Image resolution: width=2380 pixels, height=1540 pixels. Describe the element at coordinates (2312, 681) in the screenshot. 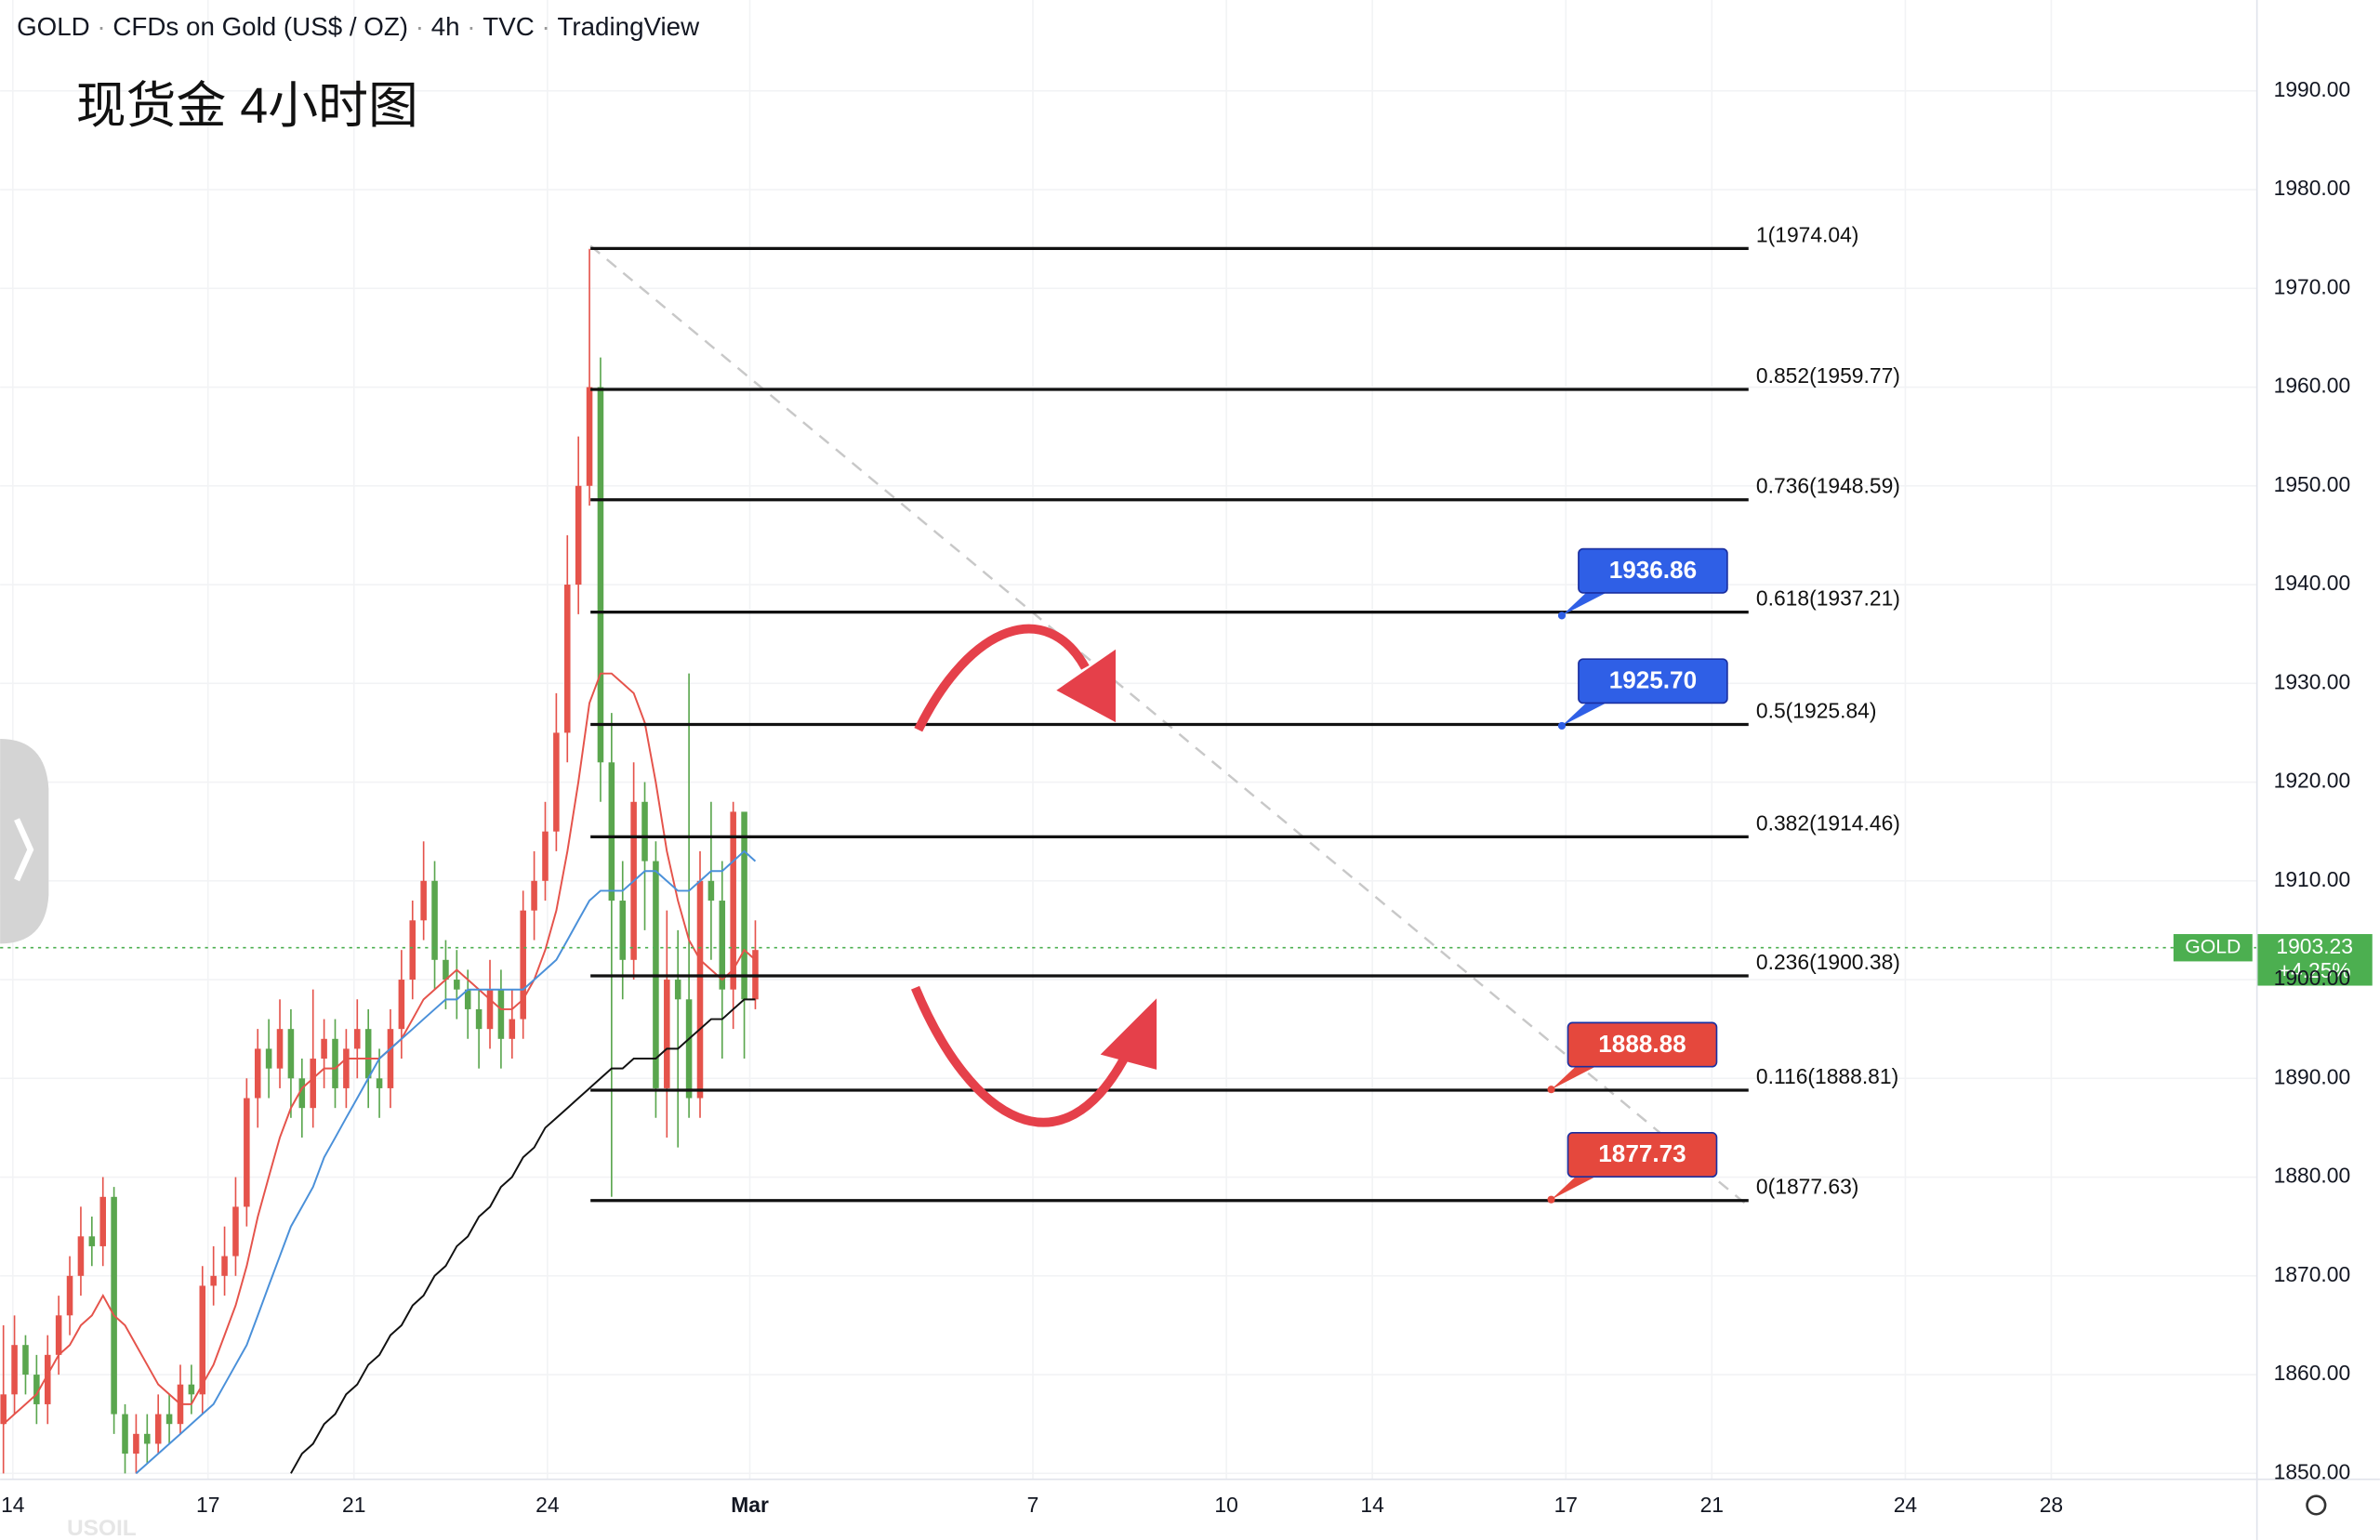

I see `y-tick-label: 1930.00` at that location.